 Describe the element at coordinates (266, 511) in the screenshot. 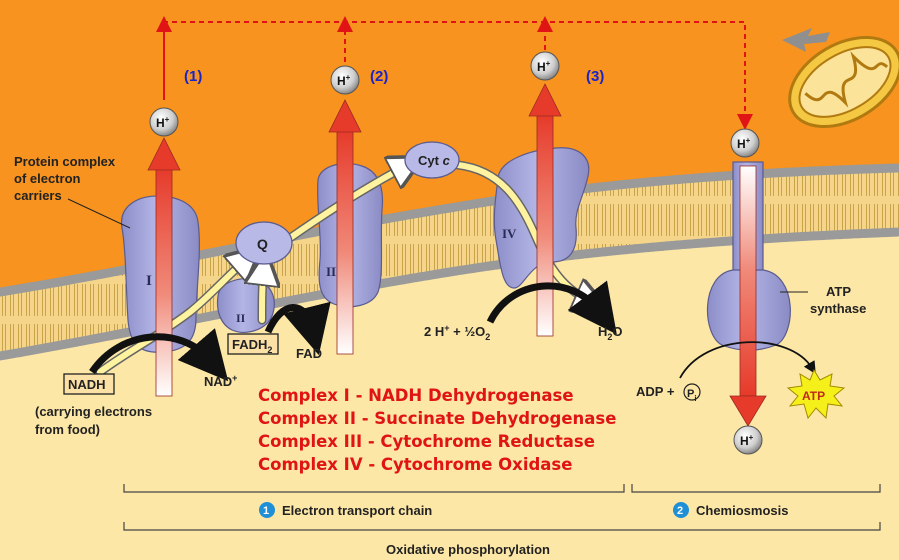

I see `etc-number: 1` at that location.